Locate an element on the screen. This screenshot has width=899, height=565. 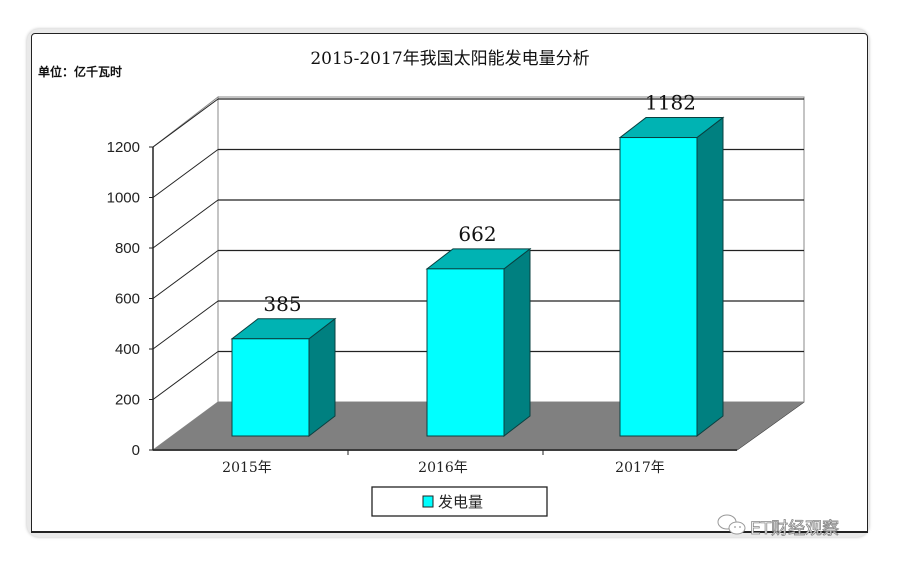
legend-label: 发电量 is located at coordinates (460, 502).